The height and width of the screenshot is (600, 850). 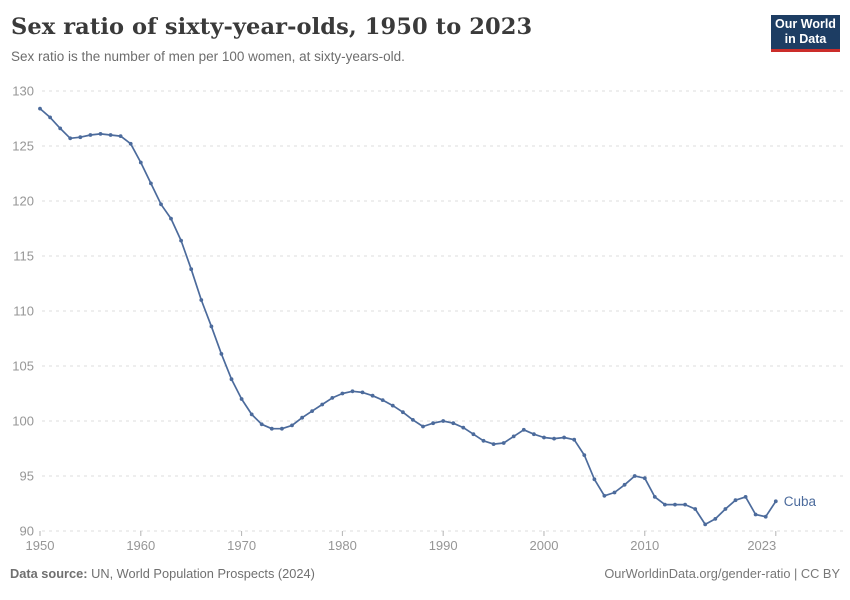 I want to click on entity-label-cuba: Cuba, so click(x=800, y=501).